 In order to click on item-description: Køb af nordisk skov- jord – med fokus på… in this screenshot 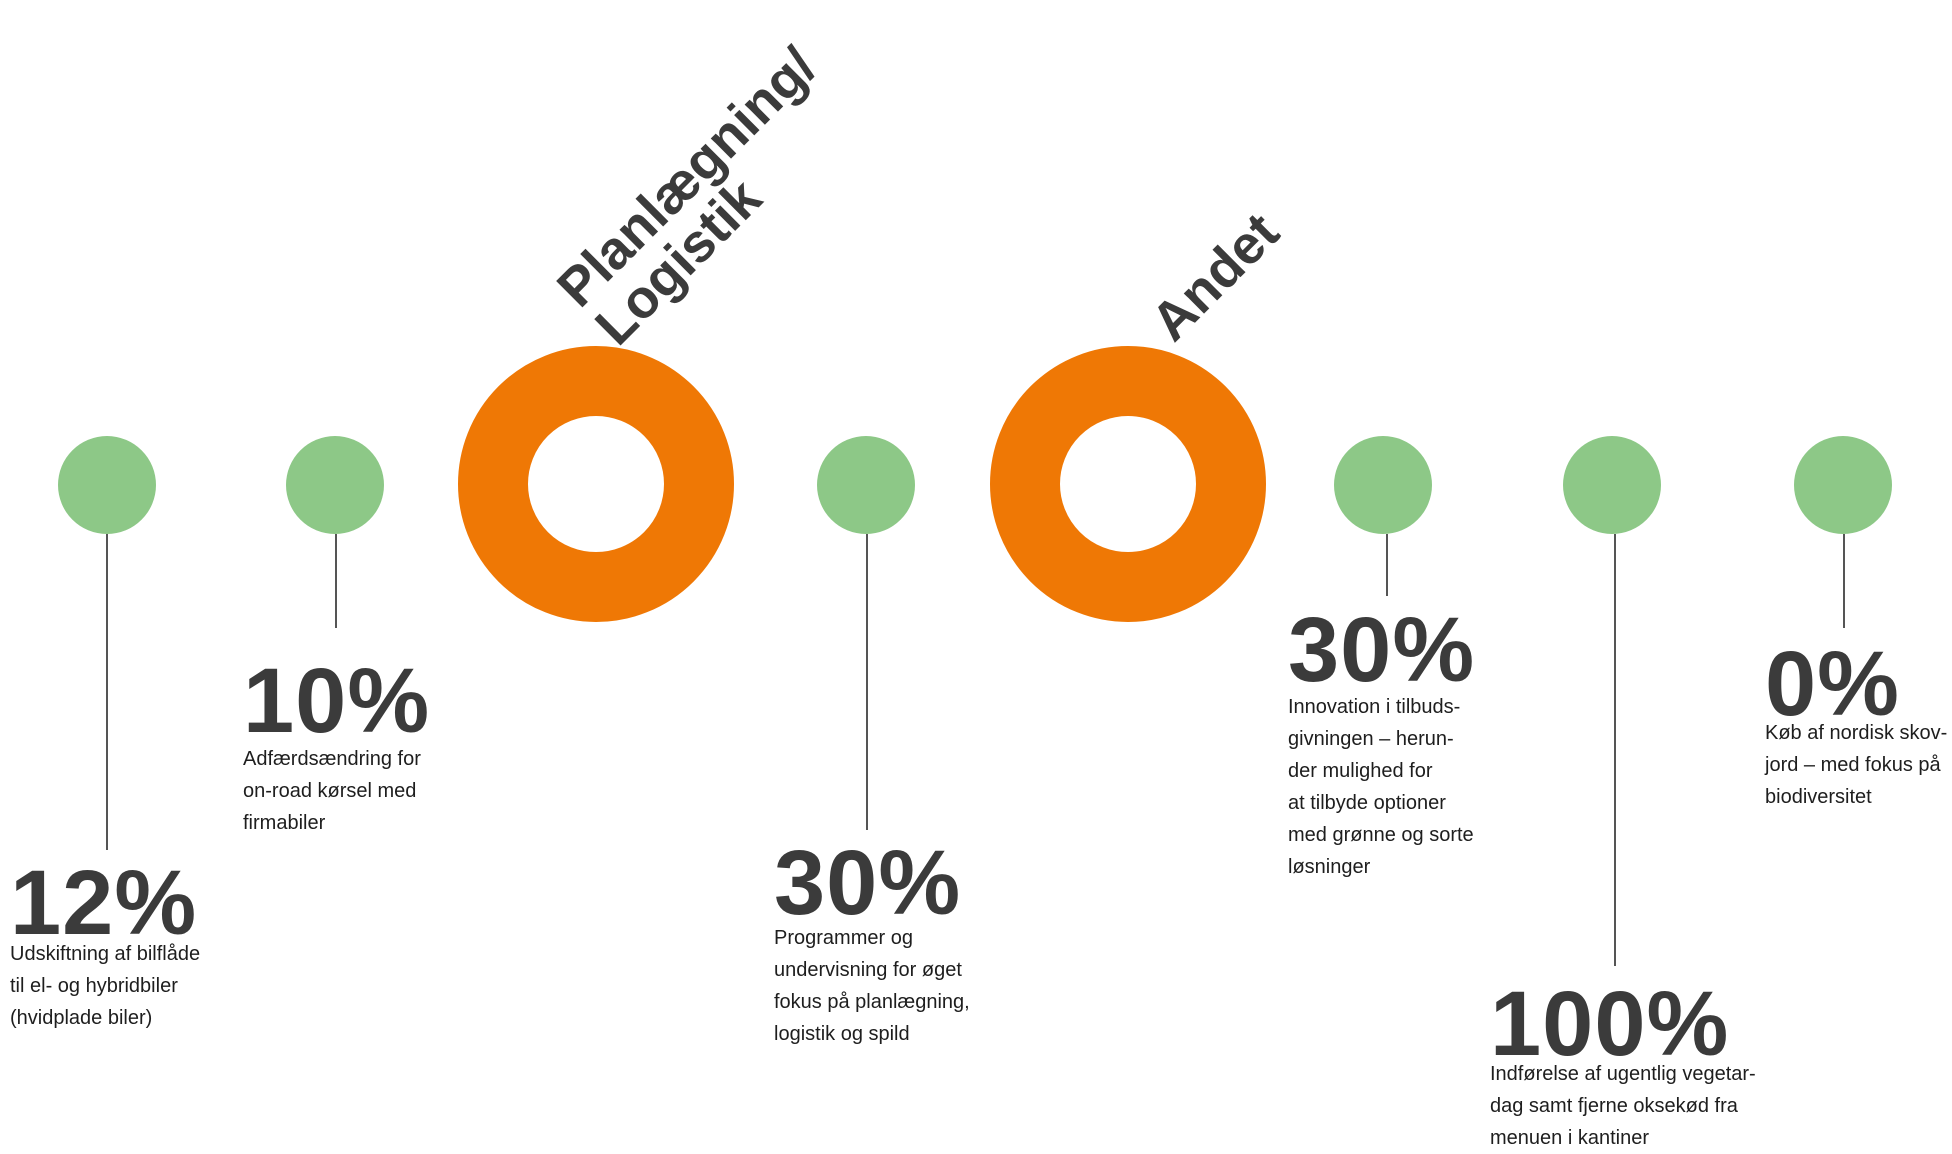, I will do `click(1856, 765)`.